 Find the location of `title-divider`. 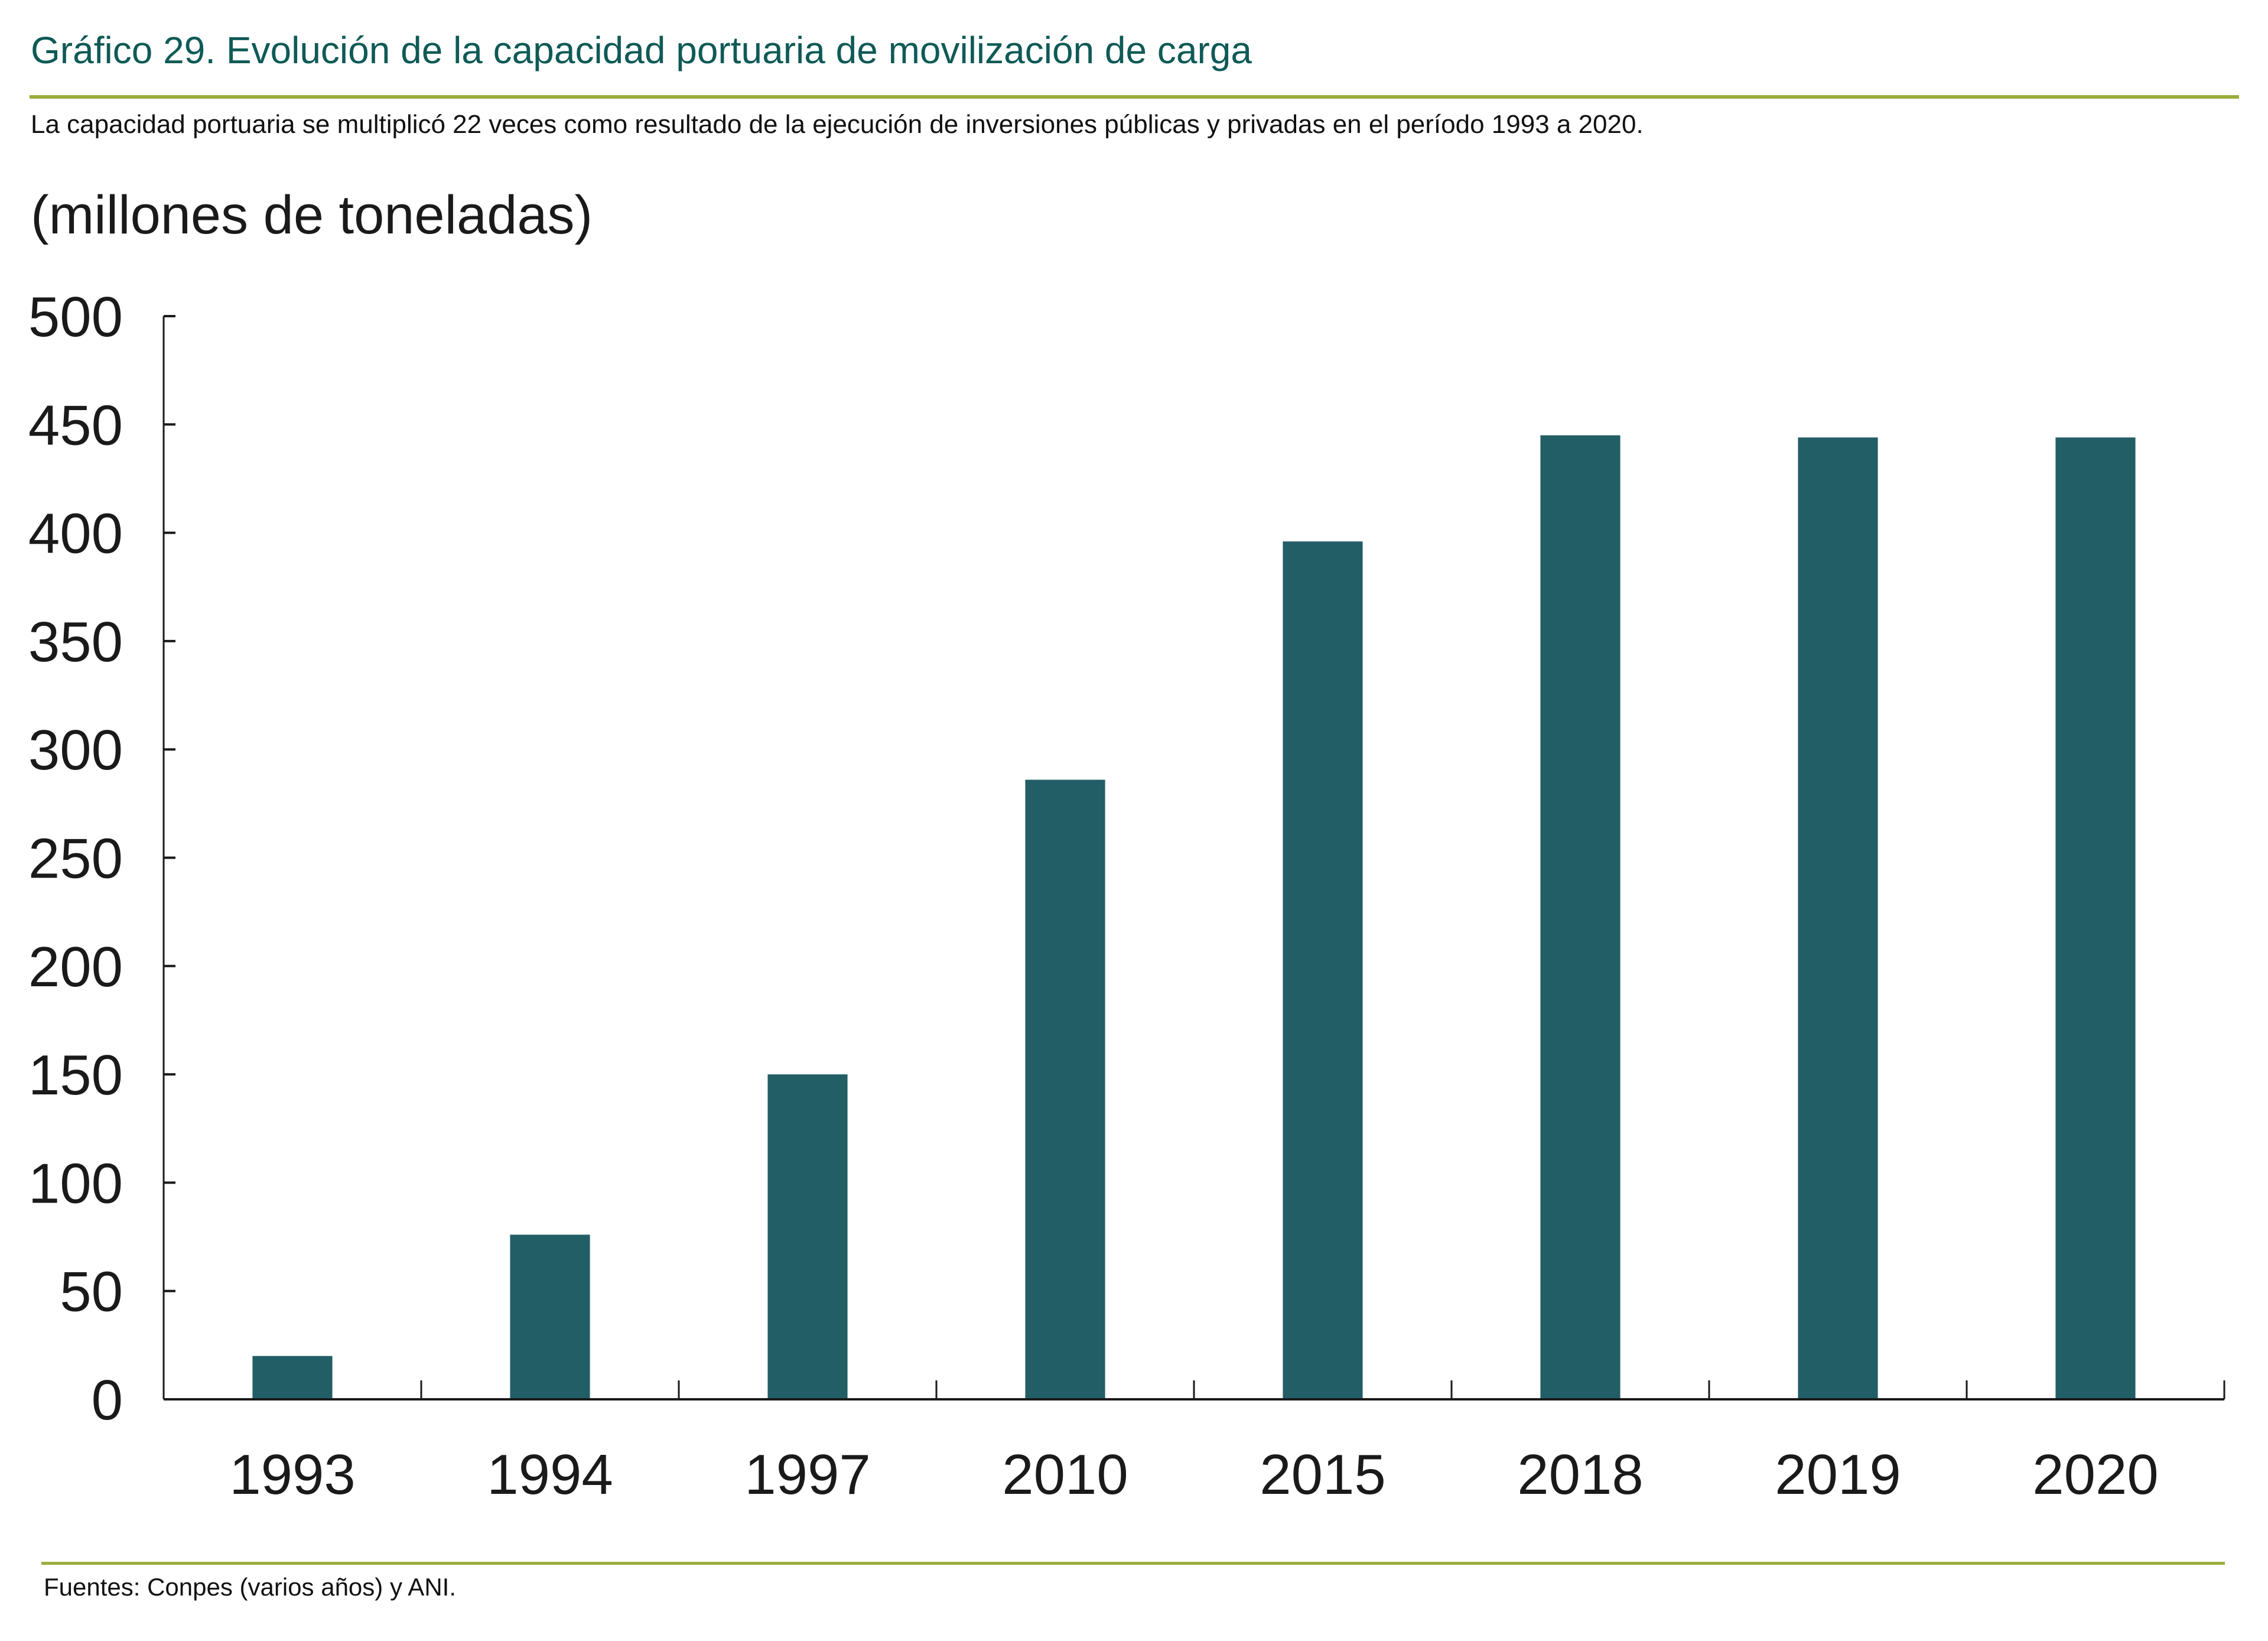

title-divider is located at coordinates (1134, 97).